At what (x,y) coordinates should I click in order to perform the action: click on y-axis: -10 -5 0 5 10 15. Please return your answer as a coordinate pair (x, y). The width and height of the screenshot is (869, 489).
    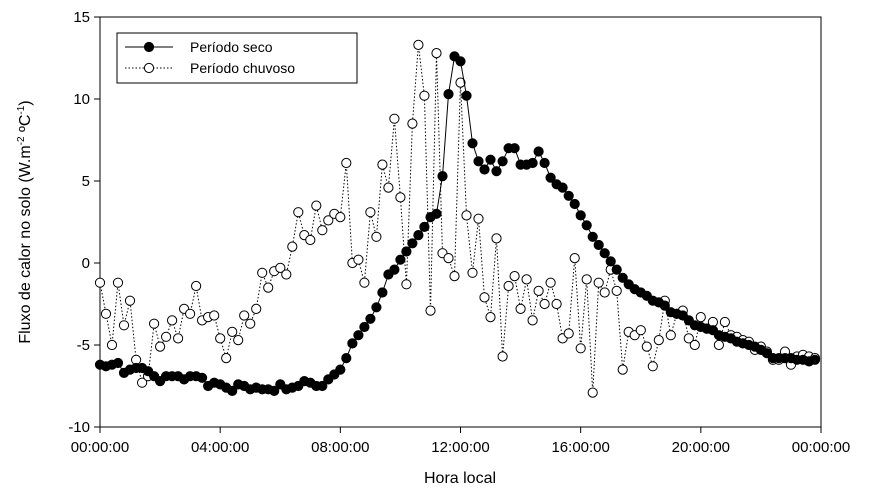
    Looking at the image, I should click on (84, 222).